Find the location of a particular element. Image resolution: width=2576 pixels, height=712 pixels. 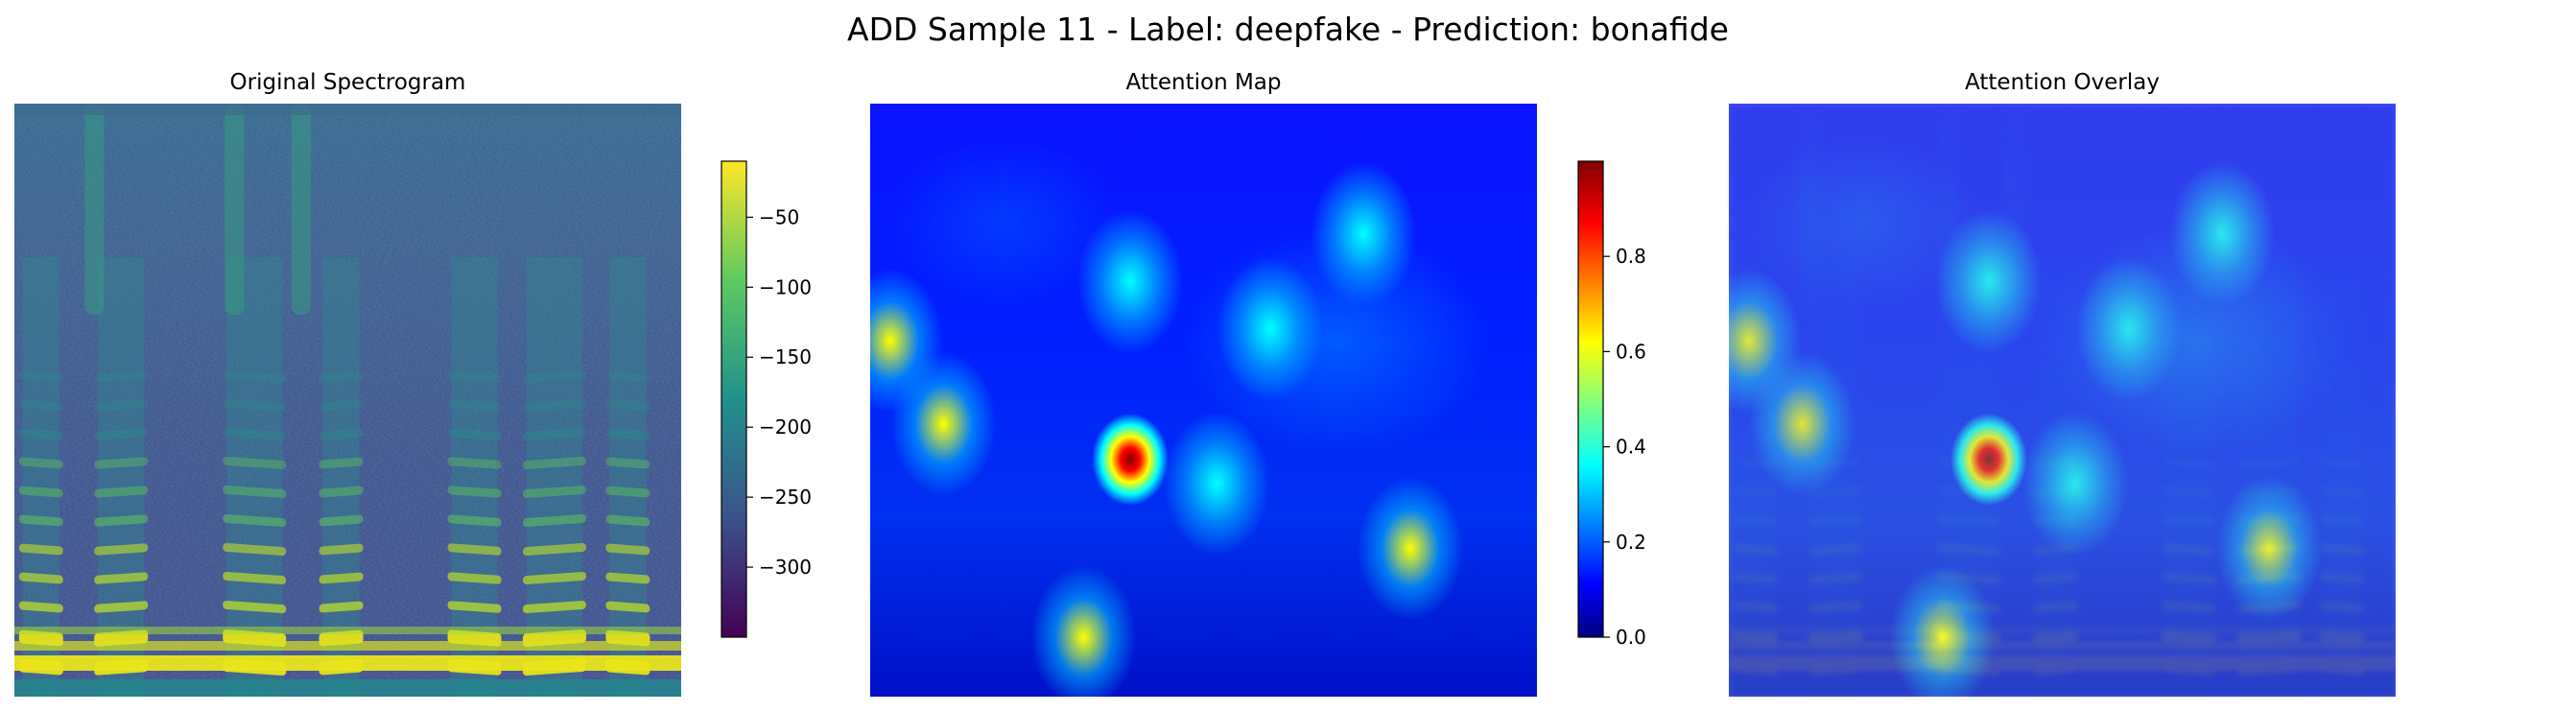

colorbar-tick-label: 0.8 is located at coordinates (1631, 256).